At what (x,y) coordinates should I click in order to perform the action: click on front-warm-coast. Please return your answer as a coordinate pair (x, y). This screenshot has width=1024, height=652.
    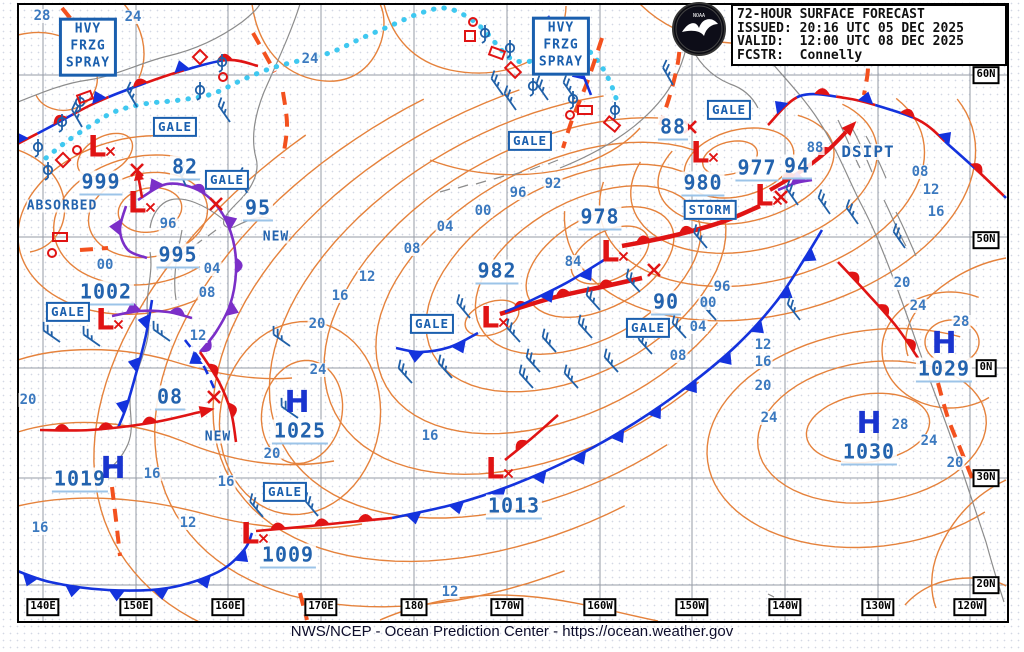
    Looking at the image, I should click on (878, 310).